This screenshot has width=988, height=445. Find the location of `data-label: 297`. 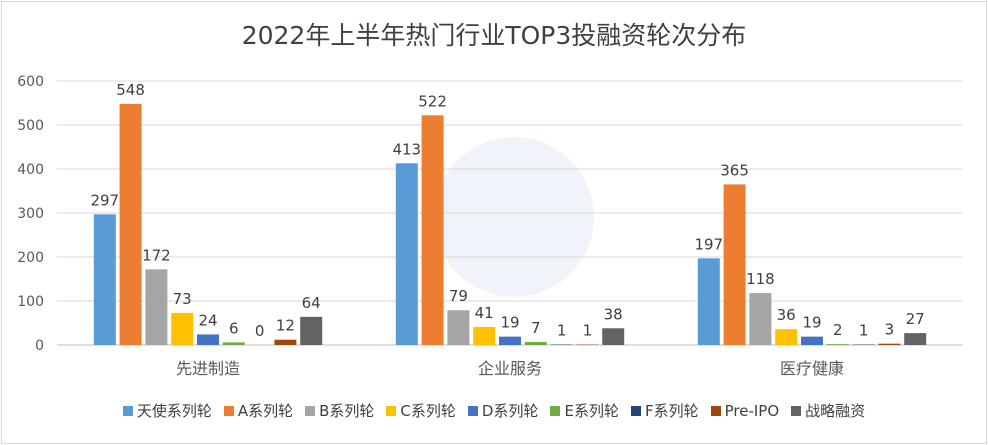

data-label: 297 is located at coordinates (104, 200).